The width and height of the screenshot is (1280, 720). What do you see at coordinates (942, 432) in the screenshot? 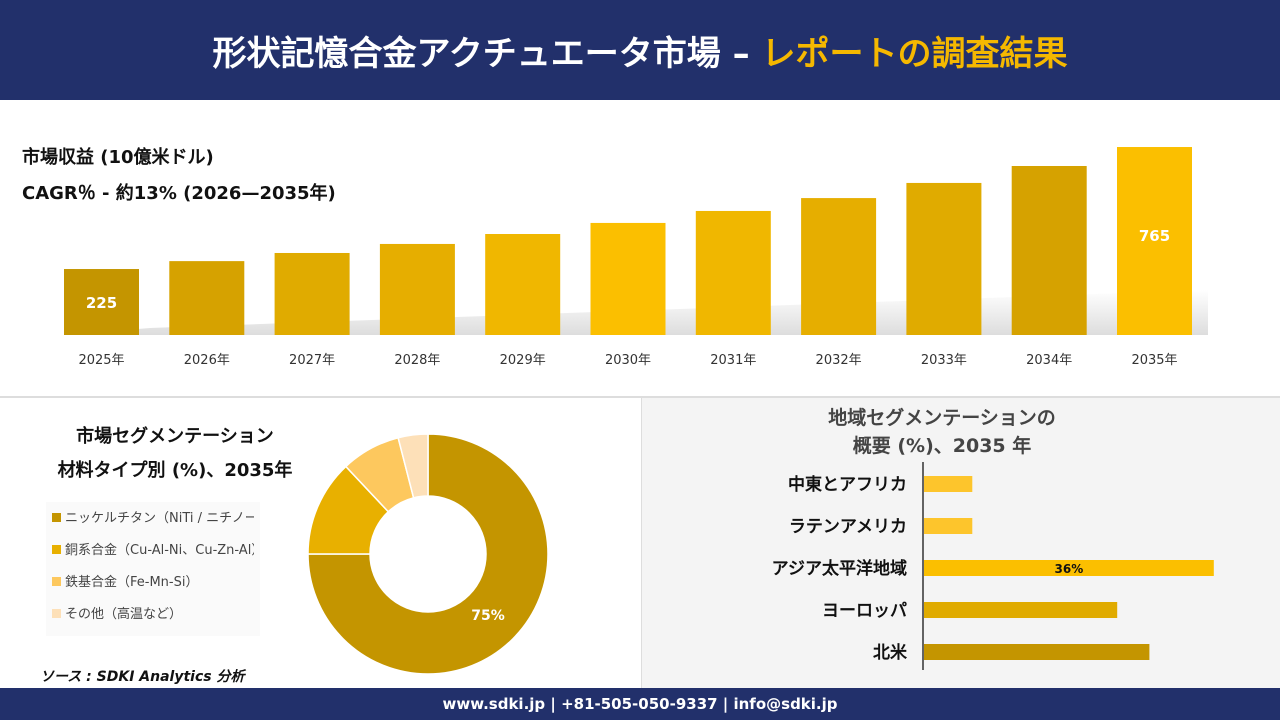
I see `region-title: 地域セグメンテーションの 概要 (%)、2035 年` at bounding box center [942, 432].